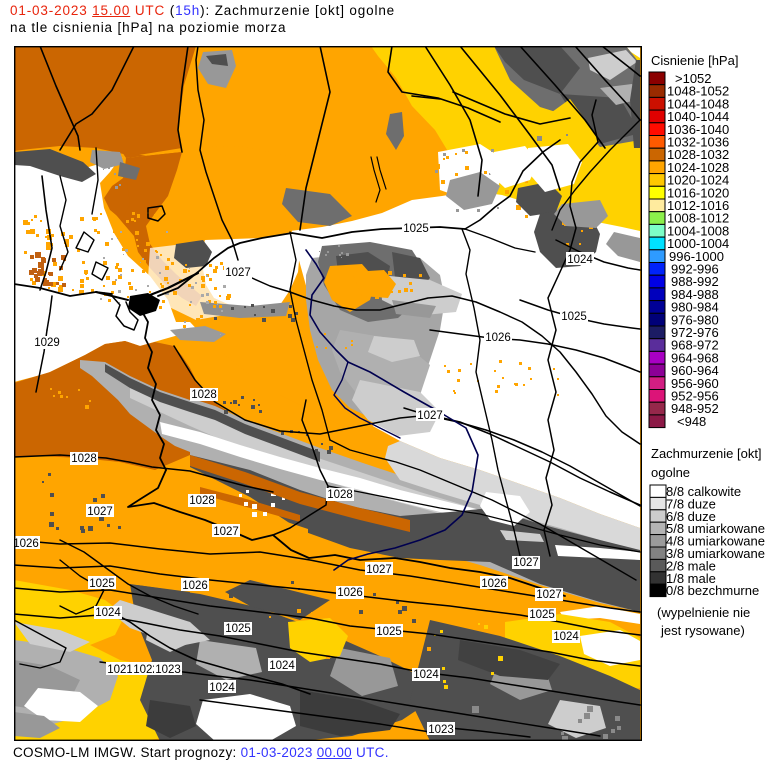 This screenshot has height=768, width=768. Describe the element at coordinates (698, 243) in the screenshot. I see `svg-text: 1000-1004` at that location.